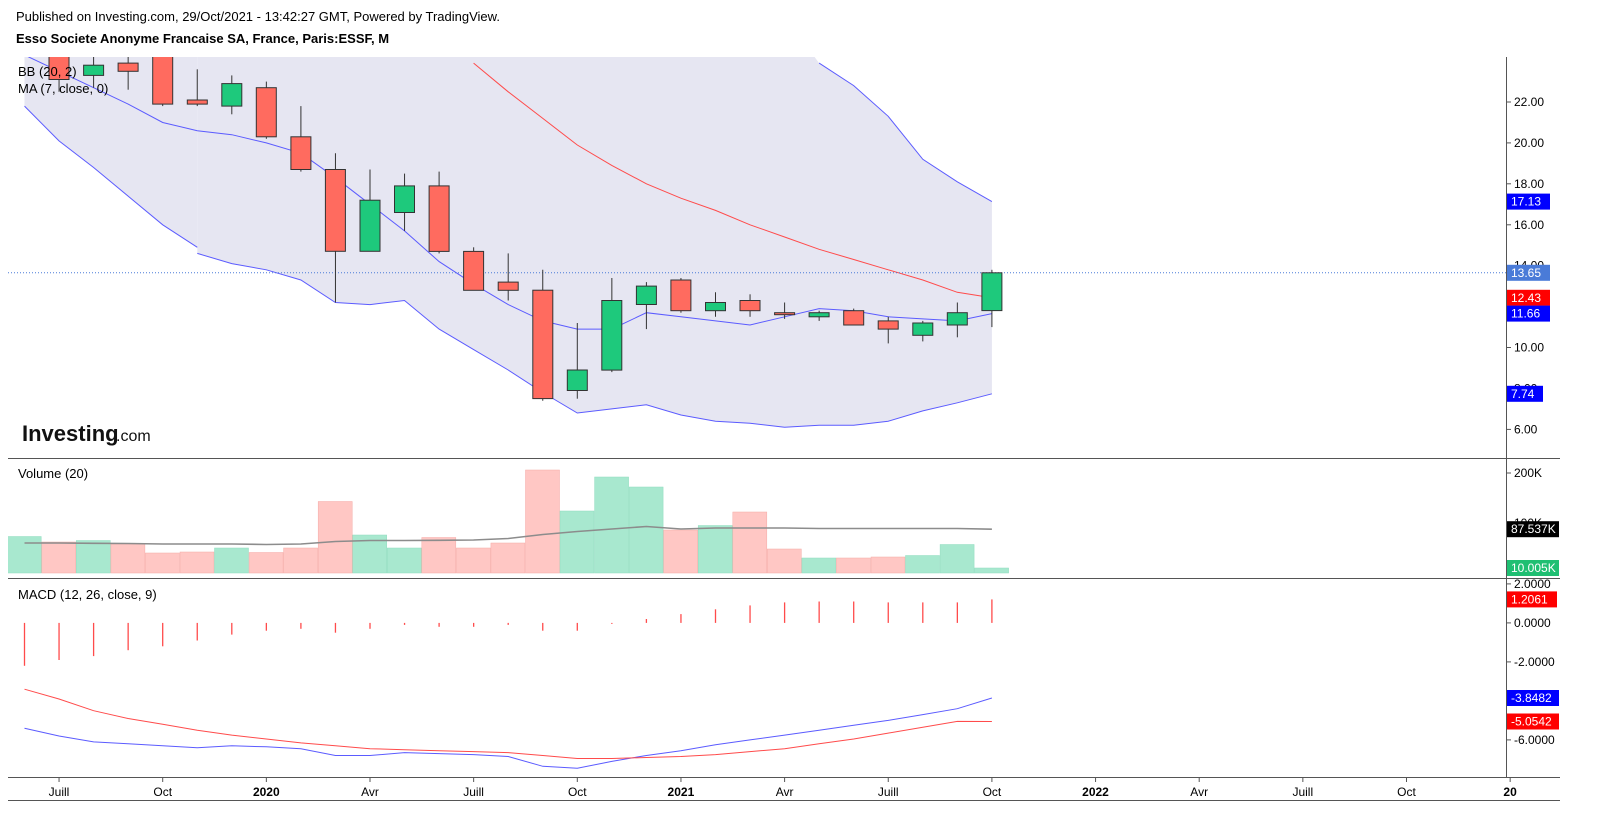  What do you see at coordinates (1529, 348) in the screenshot?
I see `price-tick-label: 10.00` at bounding box center [1529, 348].